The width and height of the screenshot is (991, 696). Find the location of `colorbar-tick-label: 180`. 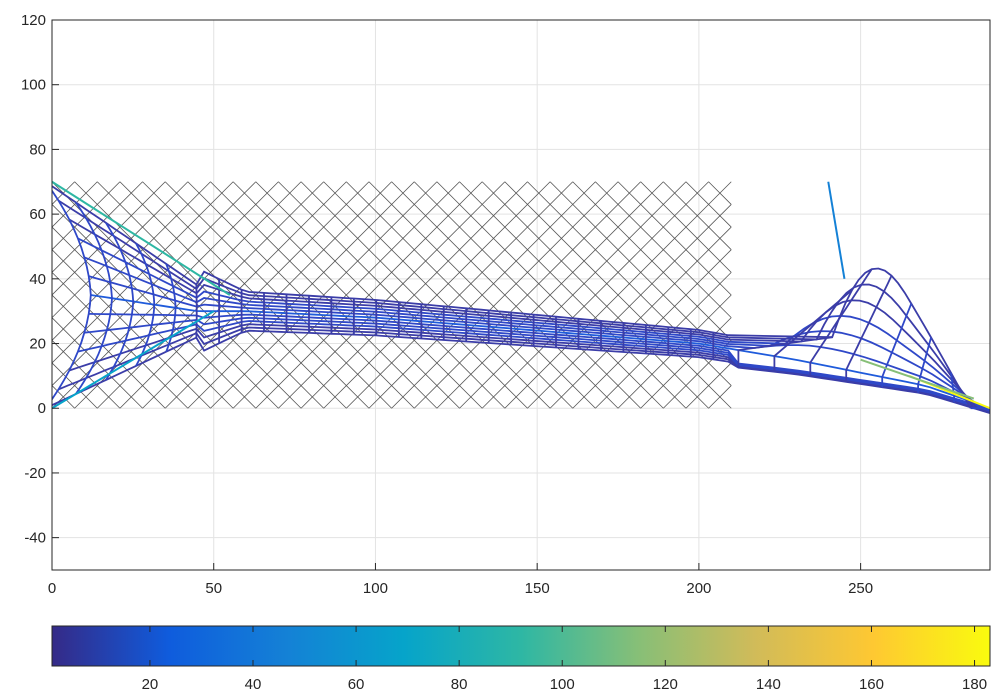

colorbar-tick-label: 180 is located at coordinates (974, 684).